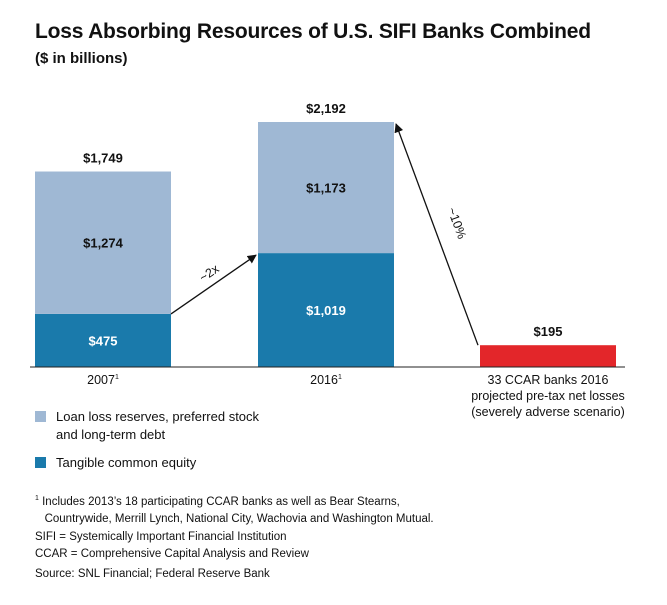 This screenshot has width=667, height=605. I want to click on data-label: $1,173, so click(326, 188).